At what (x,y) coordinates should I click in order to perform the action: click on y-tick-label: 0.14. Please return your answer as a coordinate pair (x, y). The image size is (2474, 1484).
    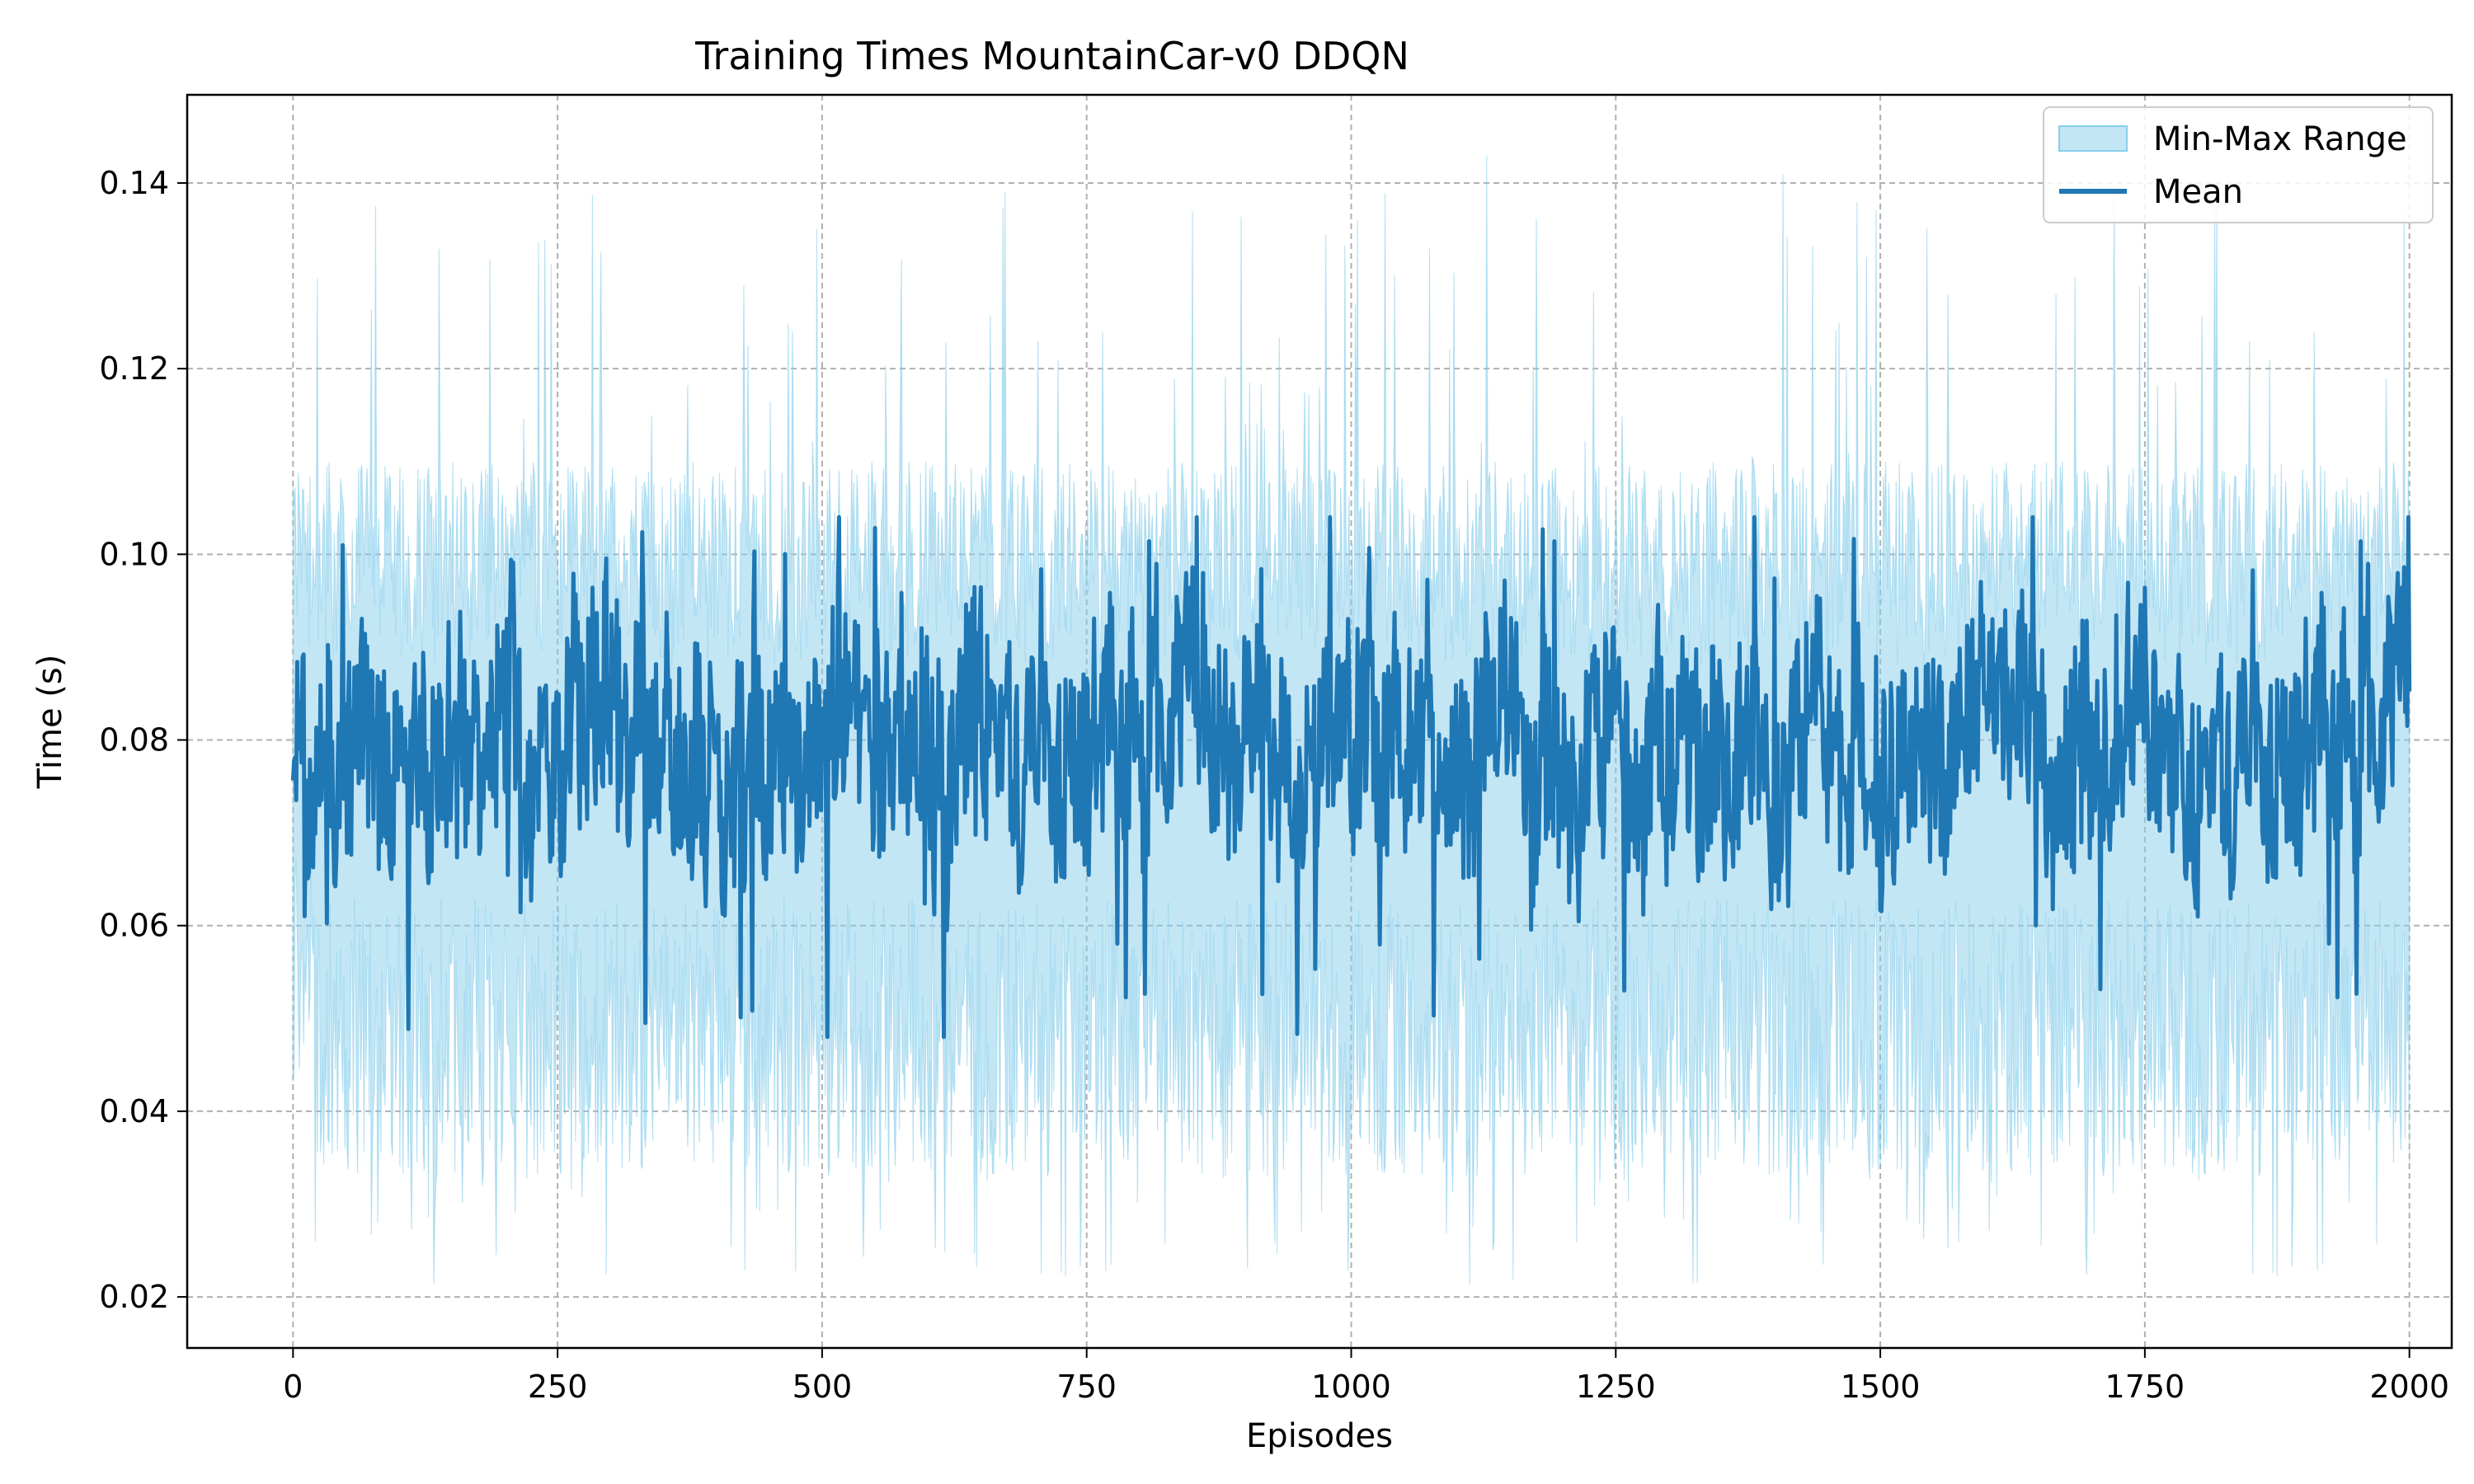
    Looking at the image, I should click on (134, 183).